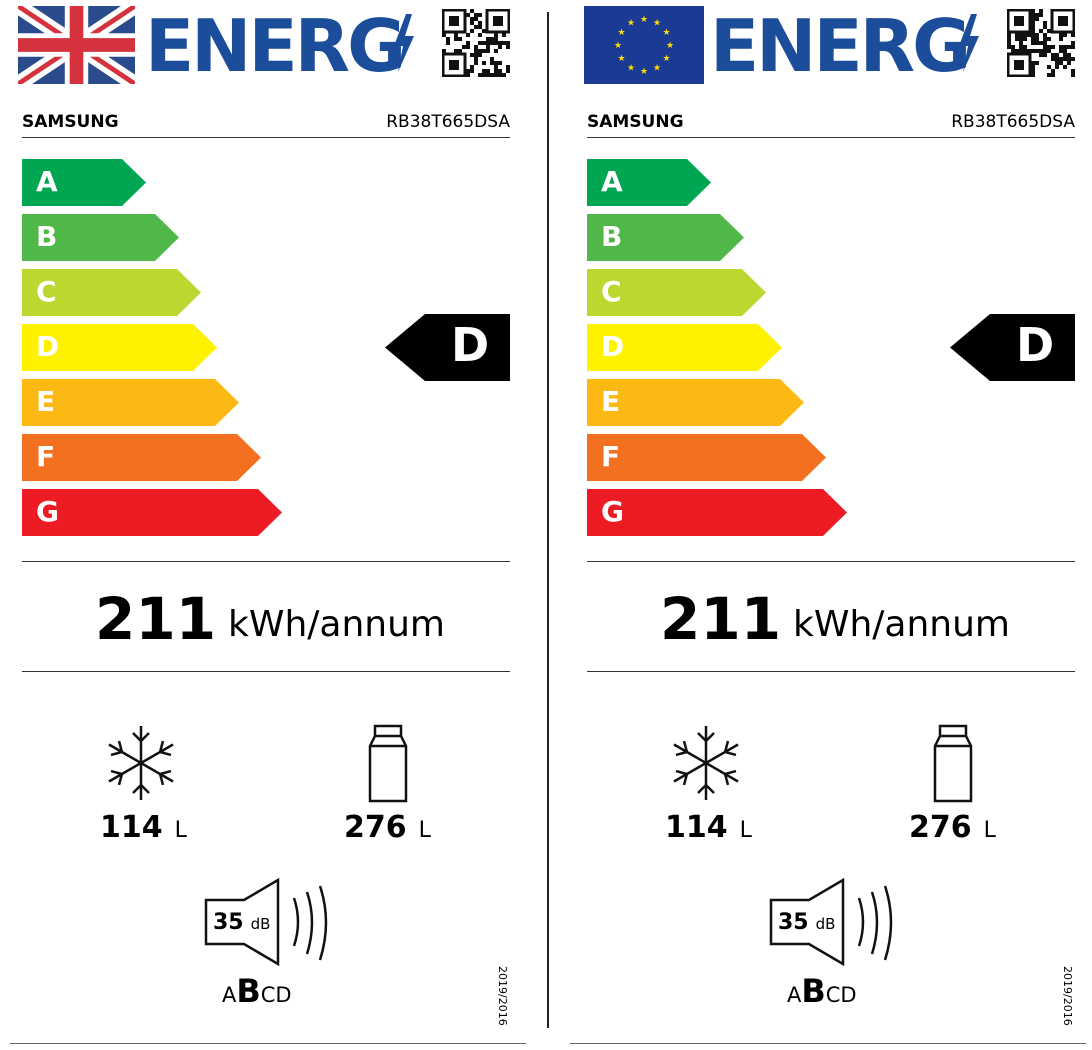  I want to click on noise-level: 35 dB, so click(806, 922).